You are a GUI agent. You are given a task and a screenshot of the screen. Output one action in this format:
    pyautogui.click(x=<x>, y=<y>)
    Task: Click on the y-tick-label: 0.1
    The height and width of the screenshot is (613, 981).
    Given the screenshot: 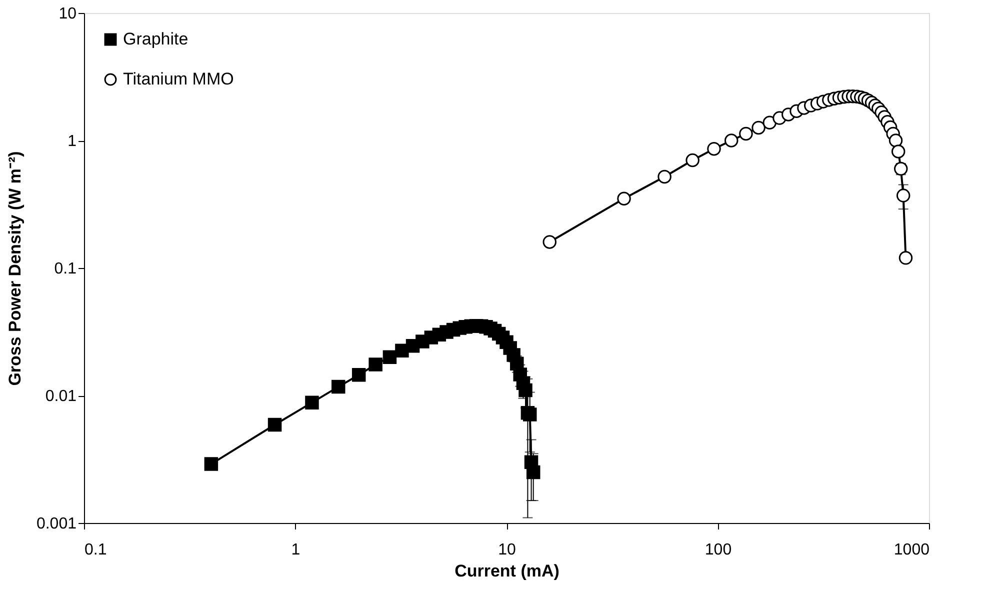 What is the action you would take?
    pyautogui.click(x=65, y=269)
    